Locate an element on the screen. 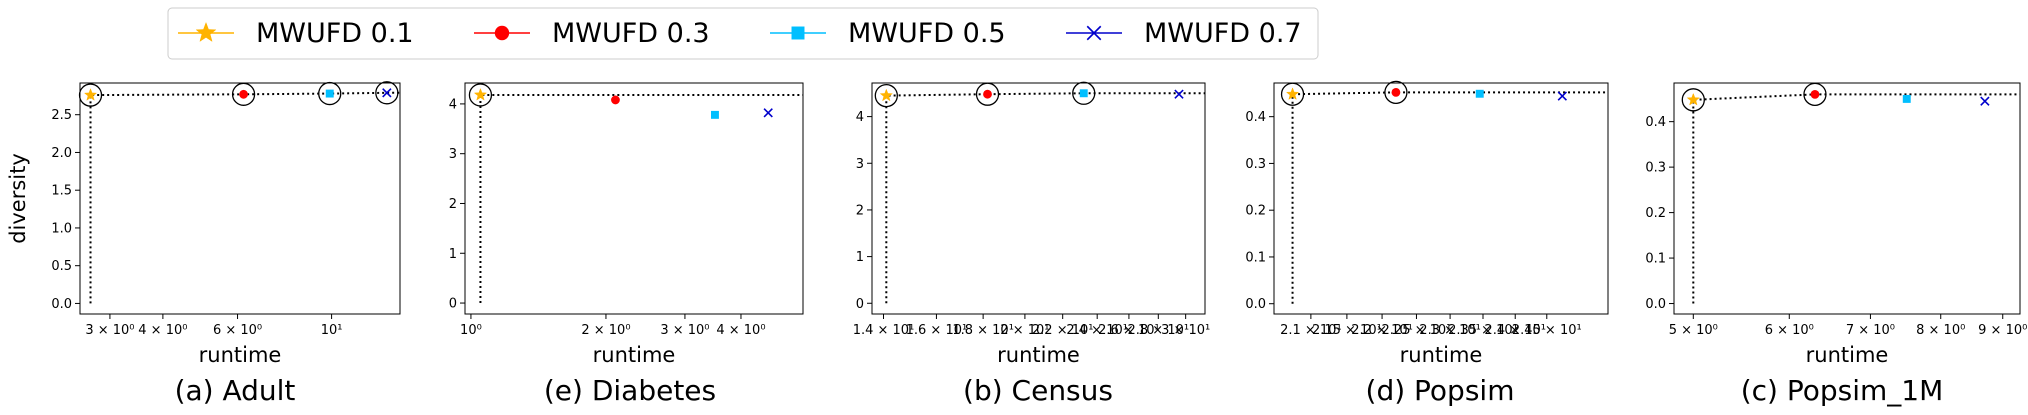 The image size is (2028, 415). panel-caption: (e) Diabetes is located at coordinates (630, 390).